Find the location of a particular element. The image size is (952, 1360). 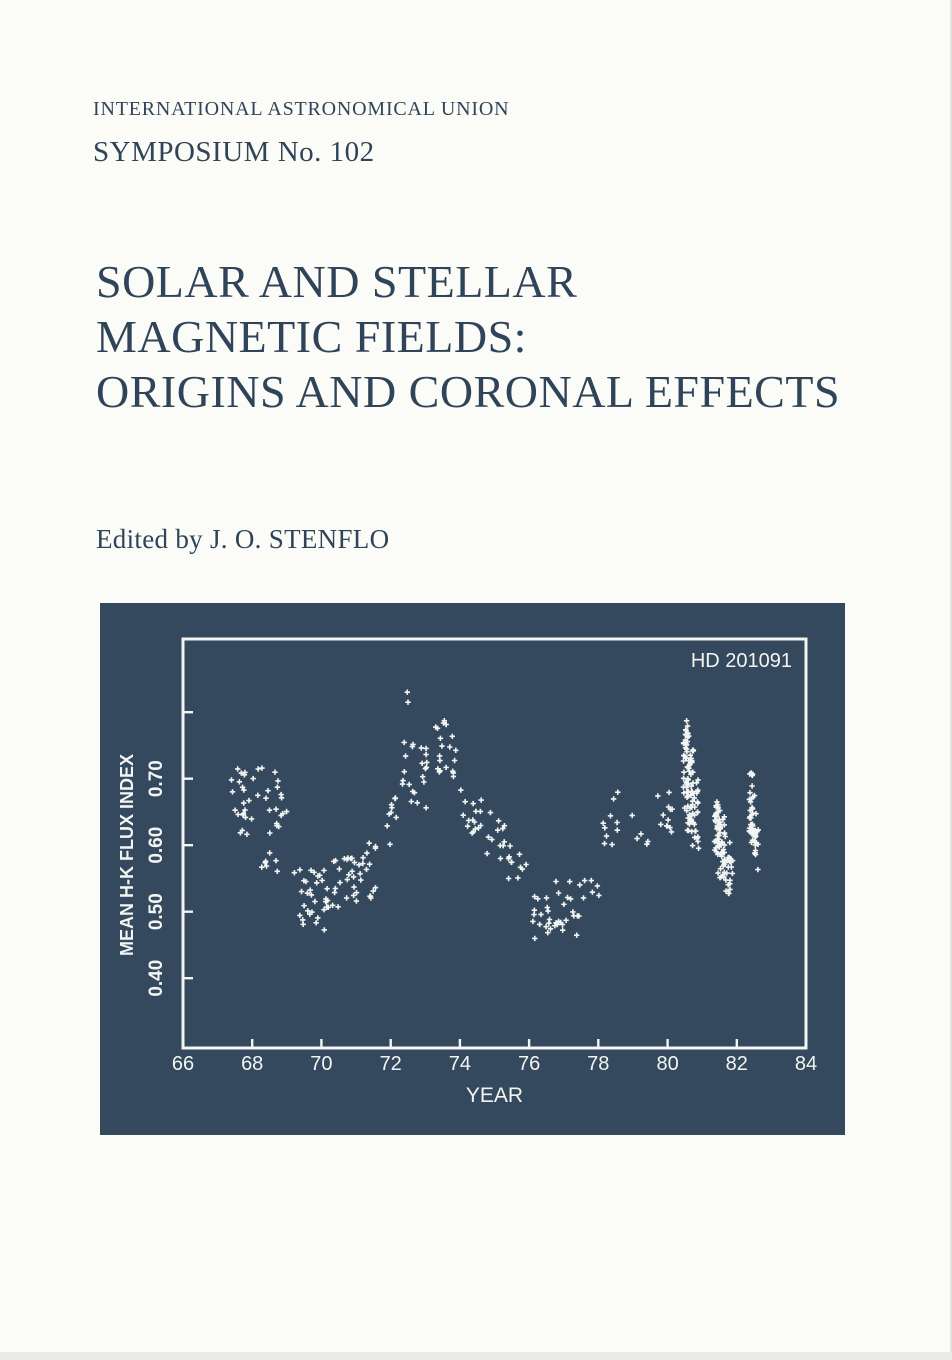

x-tick-label: 72 is located at coordinates (391, 1064).